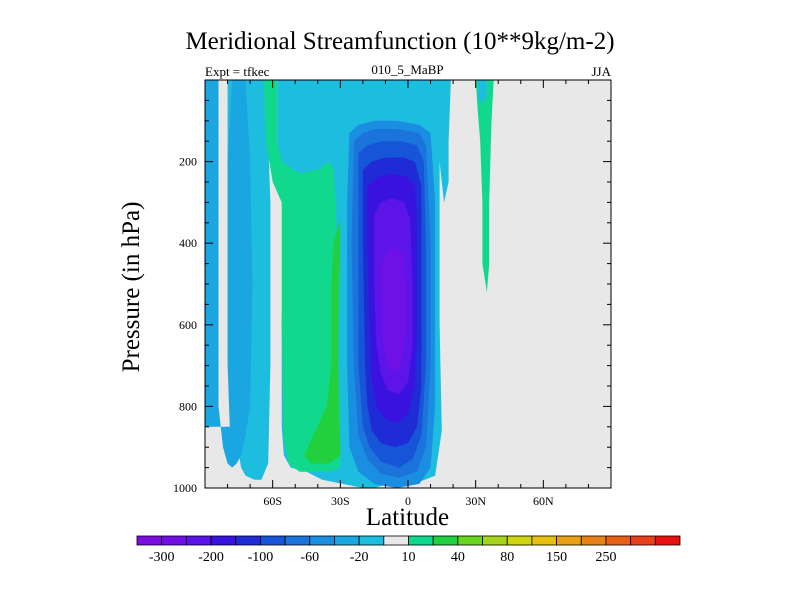 The height and width of the screenshot is (600, 800). What do you see at coordinates (188, 406) in the screenshot?
I see `y-tick-label: 800` at bounding box center [188, 406].